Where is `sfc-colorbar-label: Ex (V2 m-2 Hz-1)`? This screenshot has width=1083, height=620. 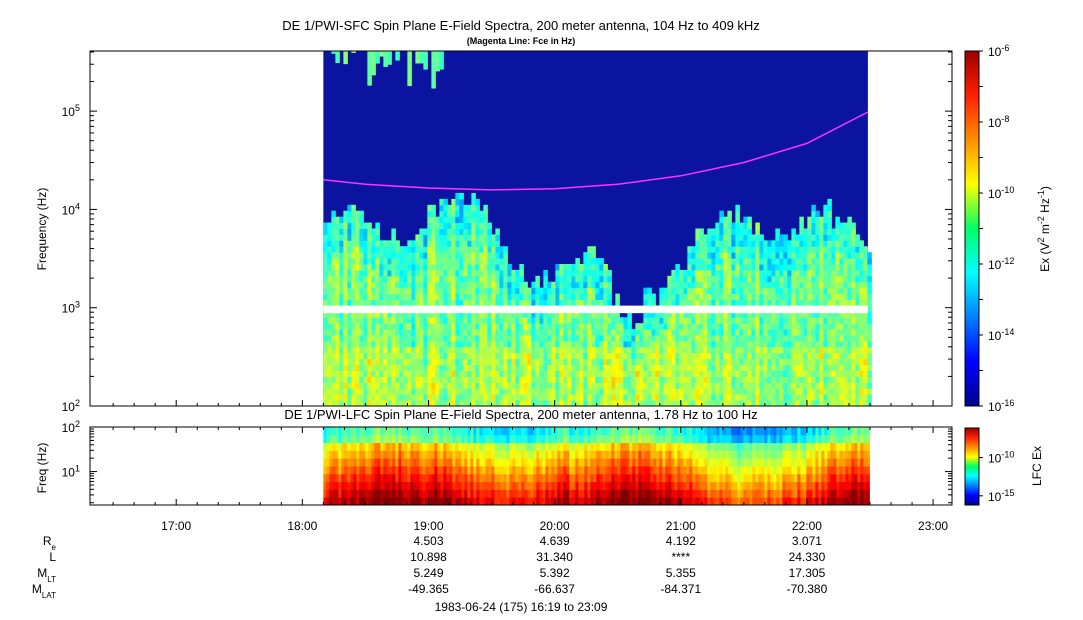 sfc-colorbar-label: Ex (V2 m-2 Hz-1) is located at coordinates (1044, 229).